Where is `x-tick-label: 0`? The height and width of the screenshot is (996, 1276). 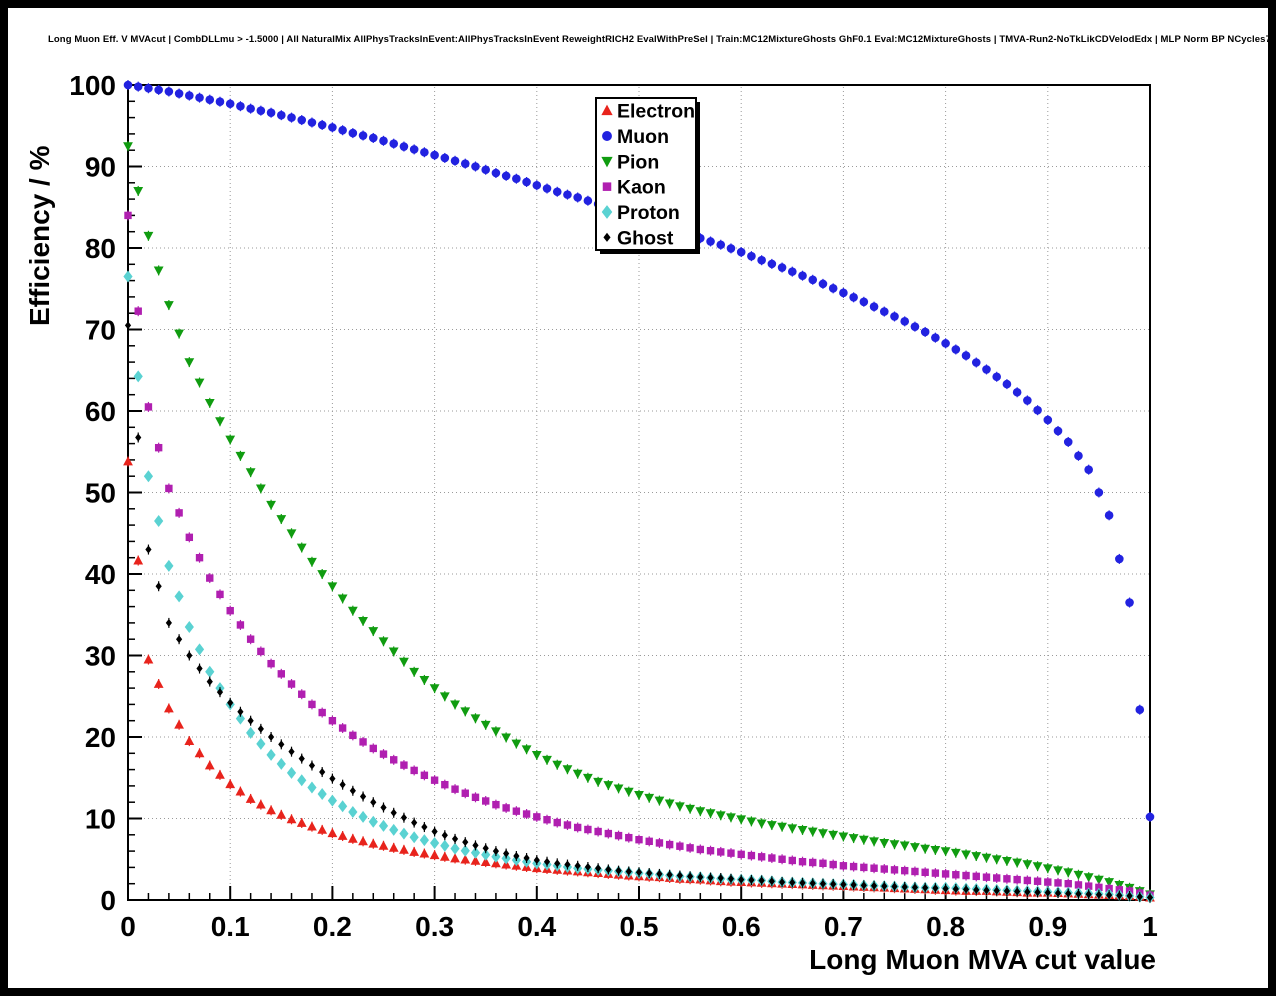 x-tick-label: 0 is located at coordinates (128, 926).